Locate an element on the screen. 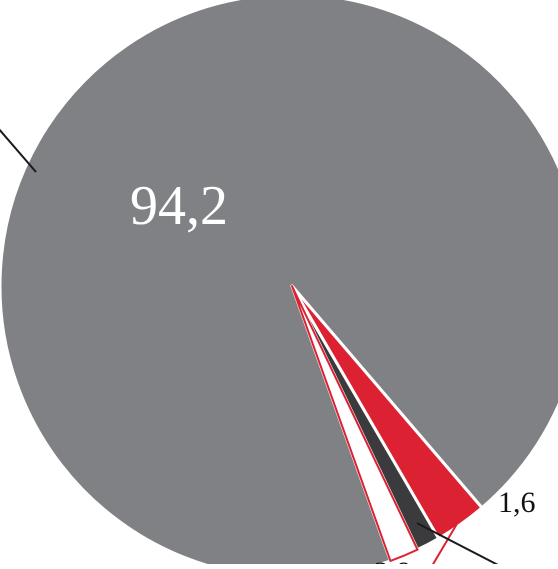 This screenshot has height=569, width=558. value-label-white: 1,6 is located at coordinates (517, 502).